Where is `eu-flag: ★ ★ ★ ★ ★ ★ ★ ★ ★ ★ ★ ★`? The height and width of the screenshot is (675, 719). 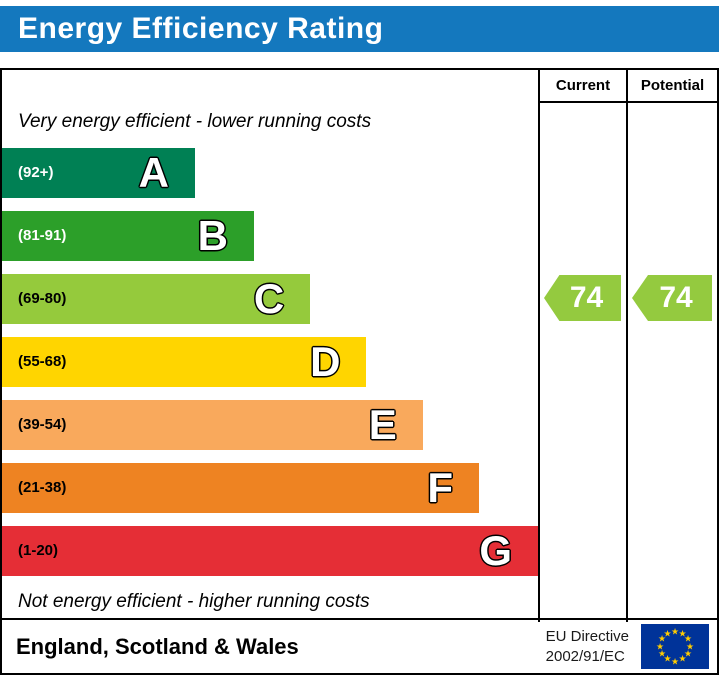
eu-flag: ★ ★ ★ ★ ★ ★ ★ ★ ★ ★ ★ ★ is located at coordinates (675, 646).